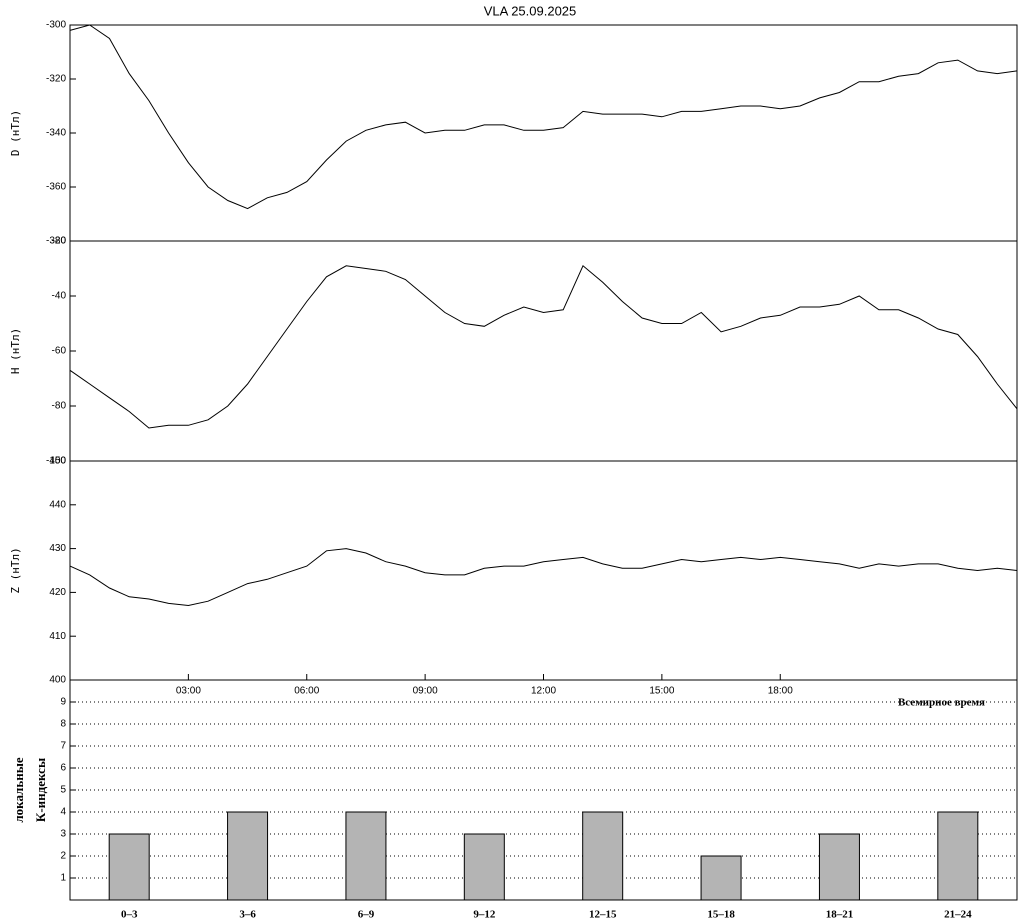 The height and width of the screenshot is (921, 1024). Describe the element at coordinates (840, 915) in the screenshot. I see `x-tick-label: 18–21` at that location.